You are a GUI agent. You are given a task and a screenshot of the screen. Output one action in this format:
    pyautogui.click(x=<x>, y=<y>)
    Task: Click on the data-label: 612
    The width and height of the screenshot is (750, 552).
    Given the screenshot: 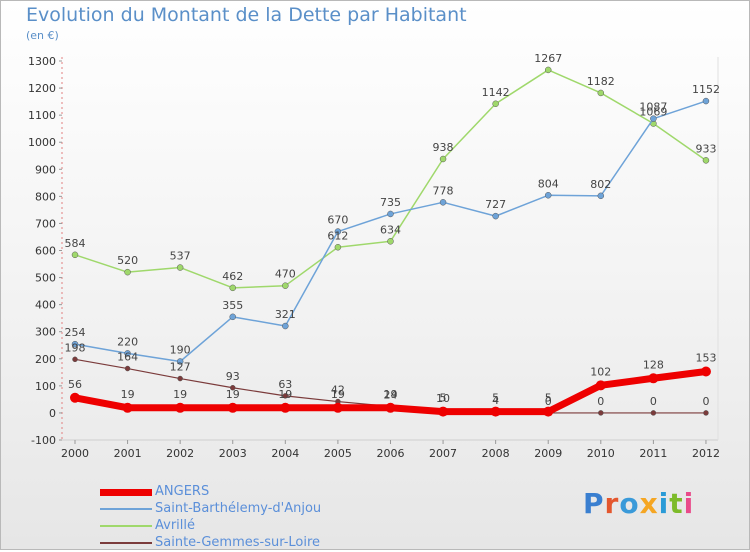 What is the action you would take?
    pyautogui.click(x=337, y=235)
    